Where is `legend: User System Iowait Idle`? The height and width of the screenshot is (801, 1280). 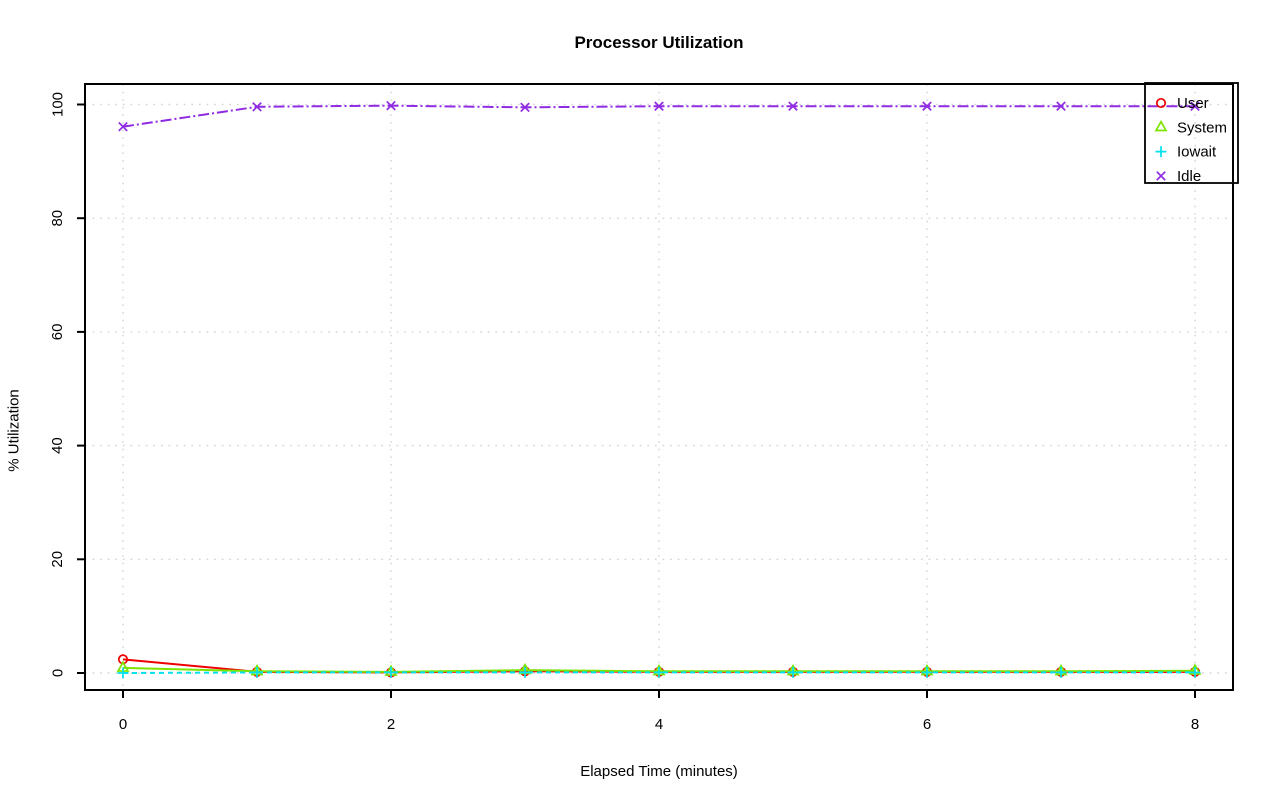
legend: User System Iowait Idle is located at coordinates (1191, 133).